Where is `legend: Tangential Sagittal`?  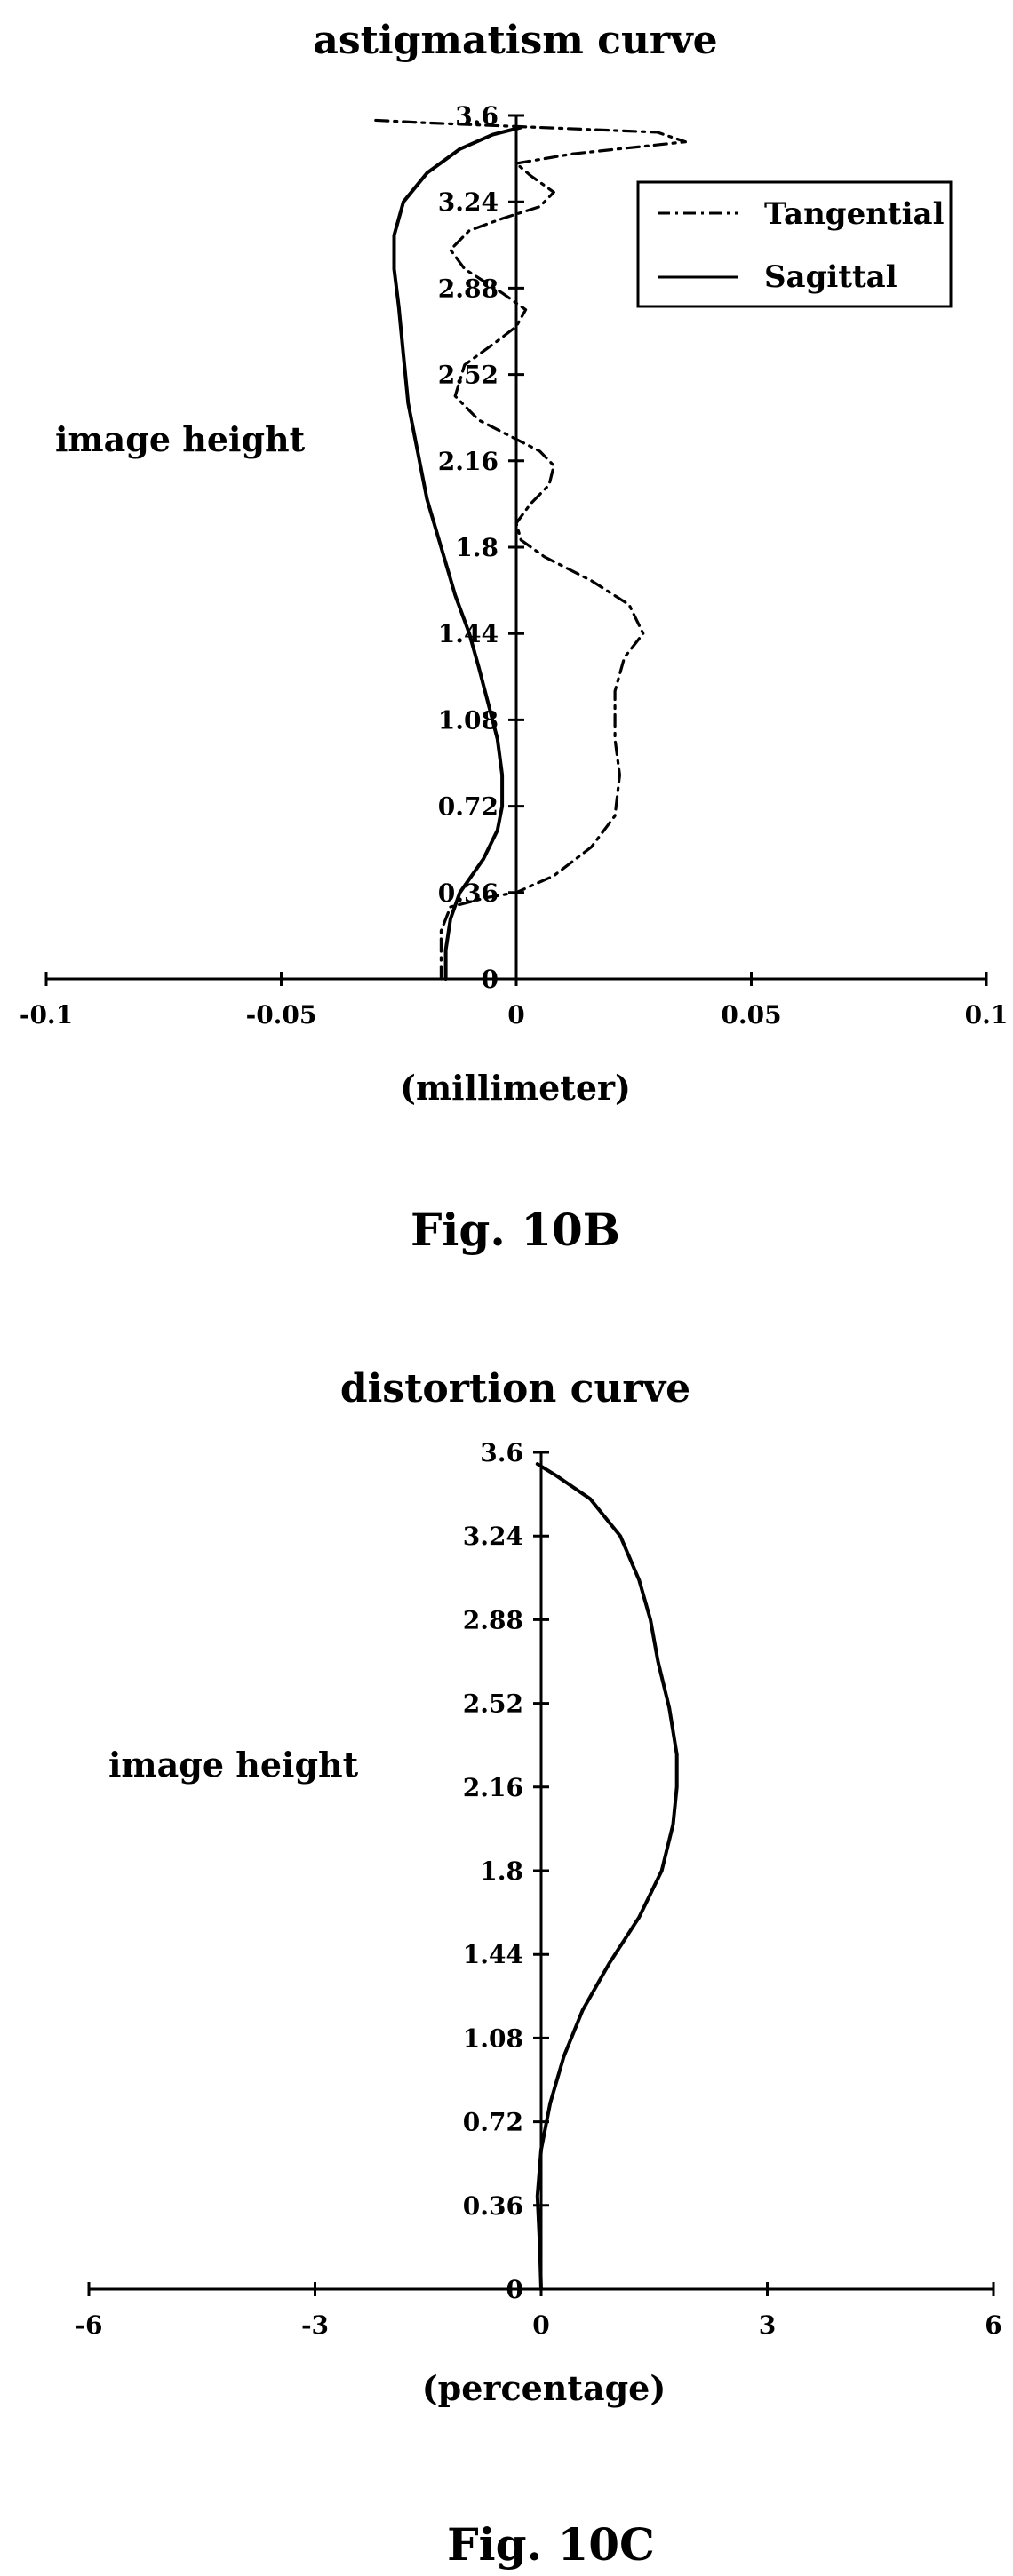
legend: Tangential Sagittal is located at coordinates (794, 244).